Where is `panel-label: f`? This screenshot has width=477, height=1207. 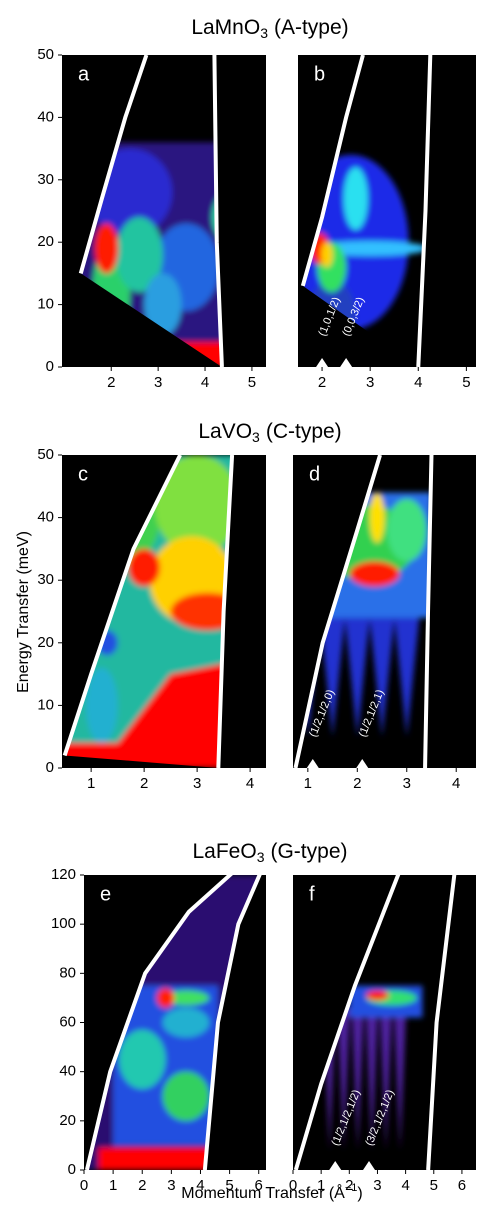 panel-label: f is located at coordinates (312, 894).